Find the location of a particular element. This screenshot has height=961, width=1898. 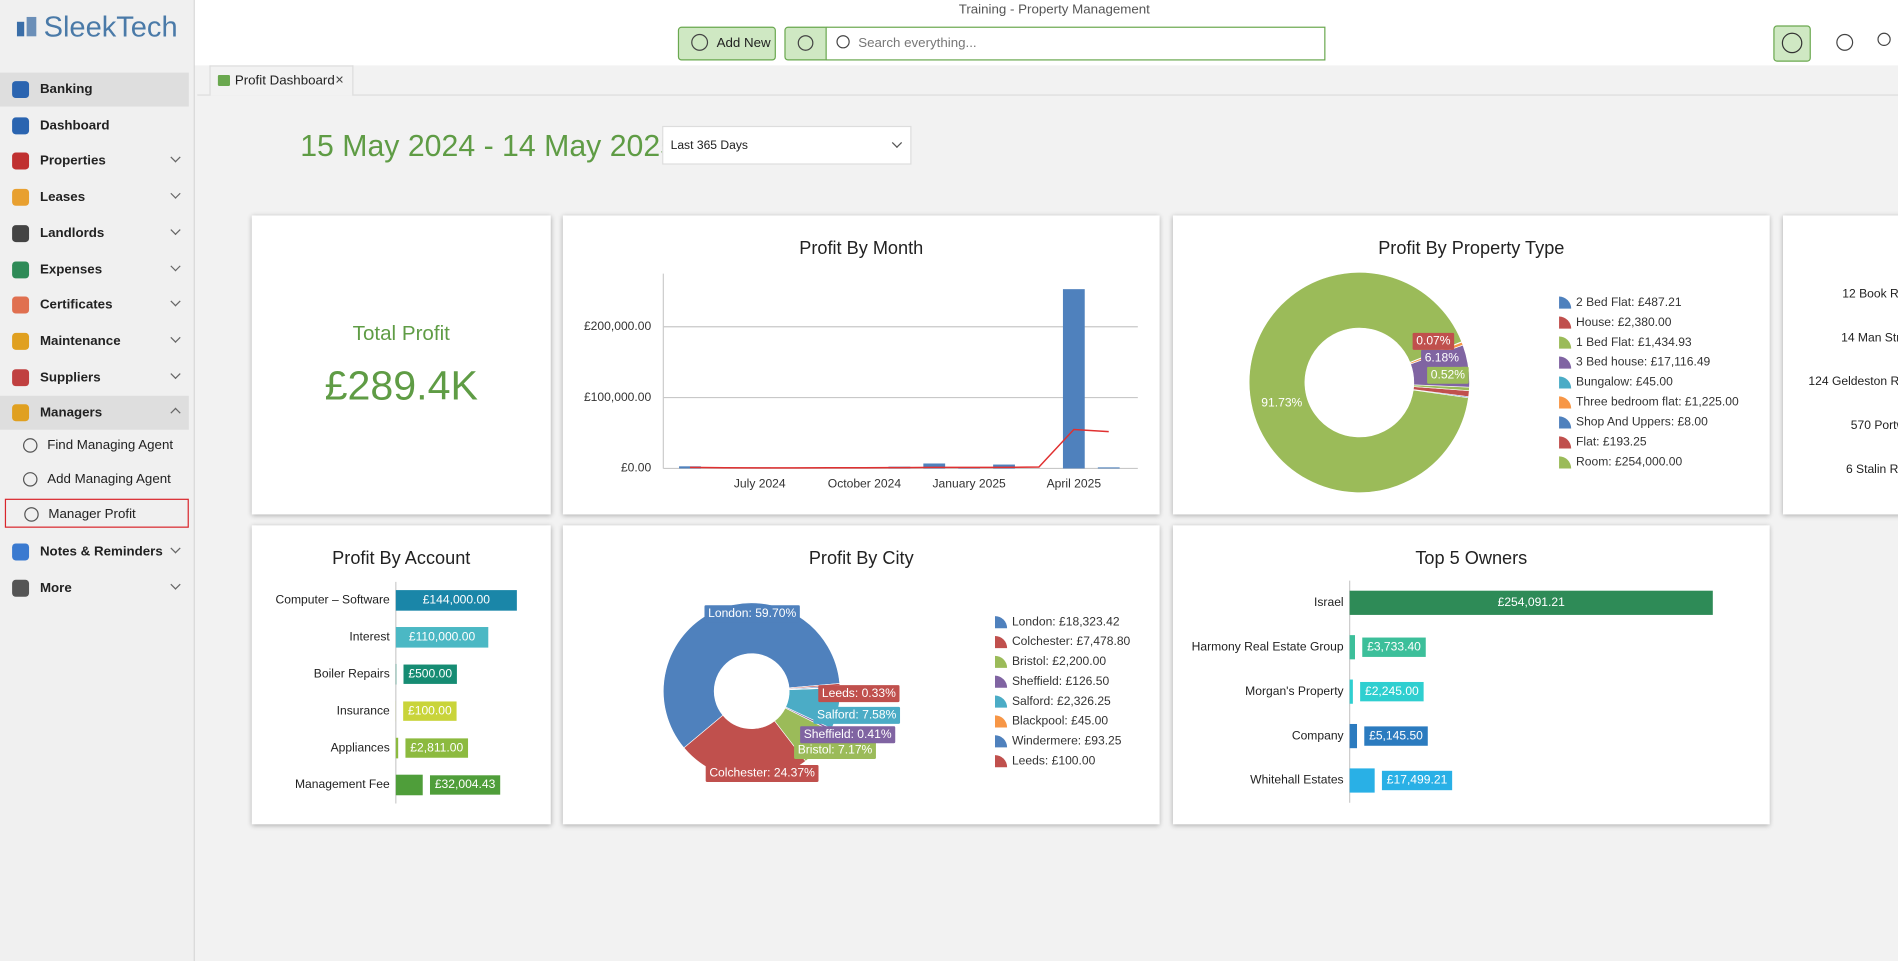

legend-label: Salford: £2,326.25 is located at coordinates (1061, 701).